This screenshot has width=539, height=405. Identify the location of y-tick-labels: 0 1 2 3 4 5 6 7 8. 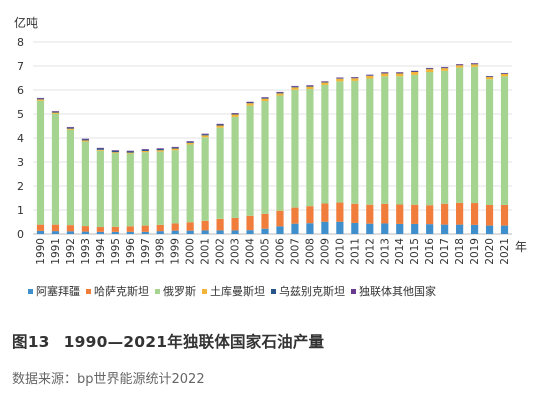
(20, 138).